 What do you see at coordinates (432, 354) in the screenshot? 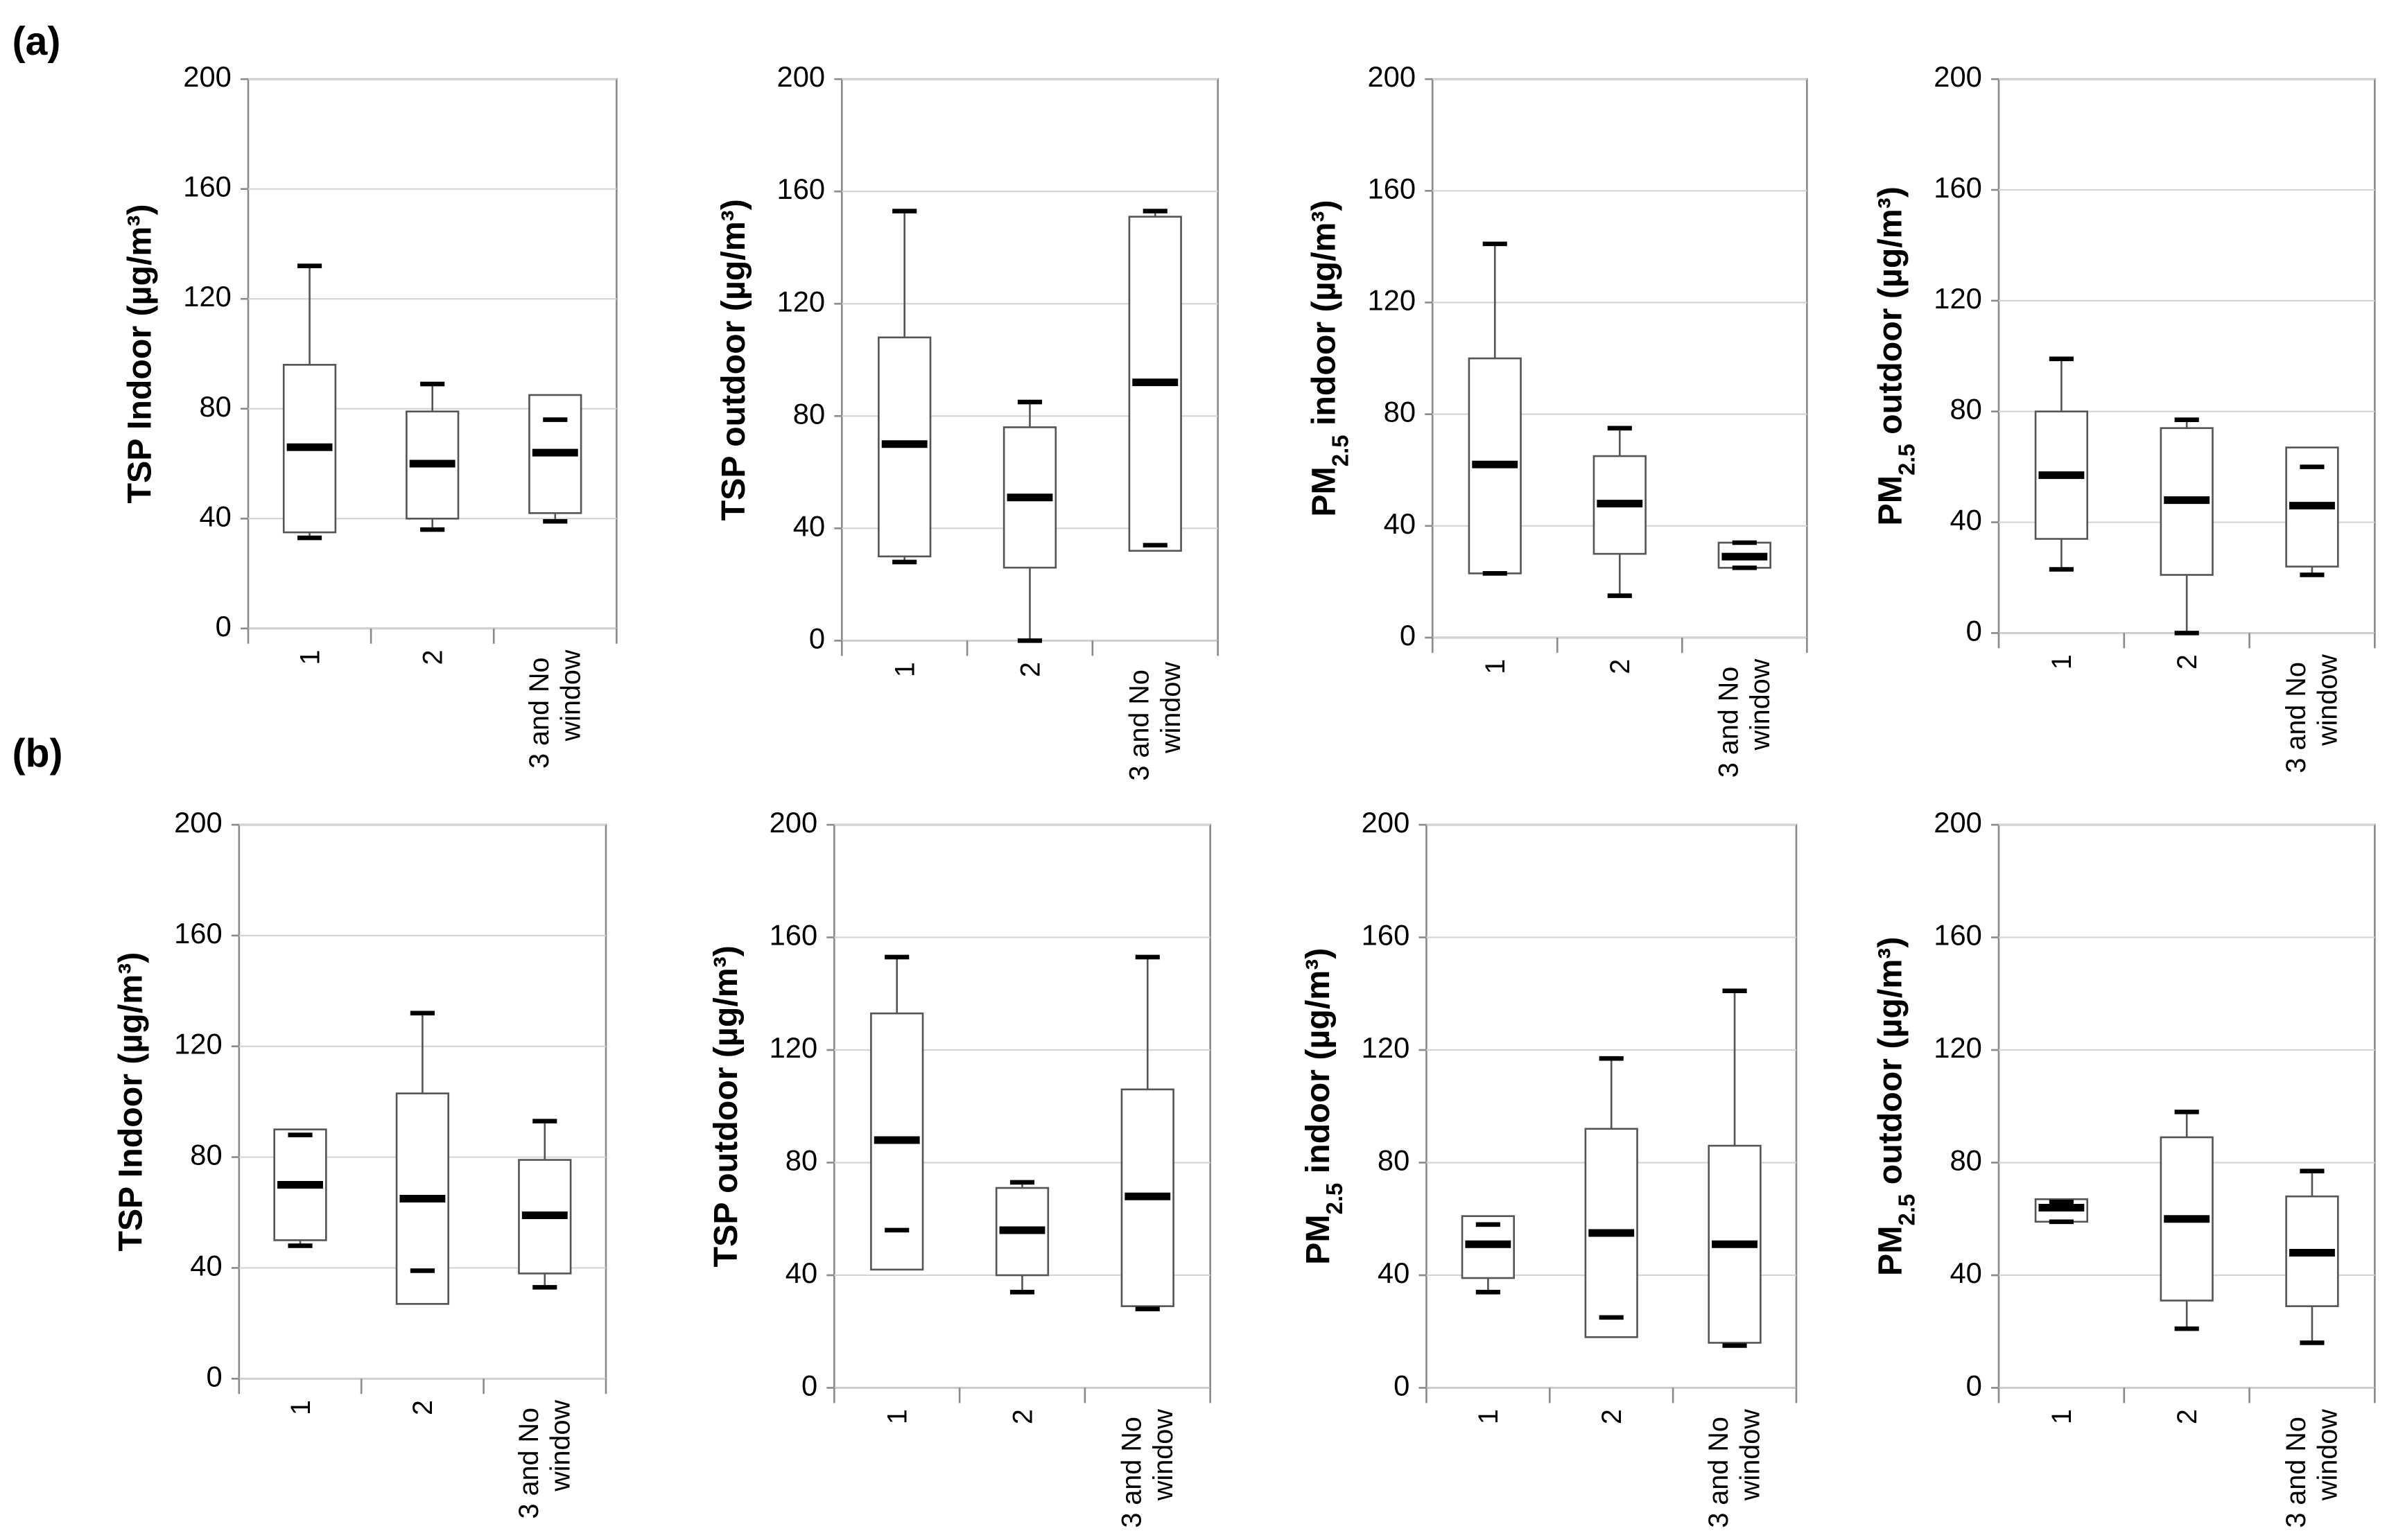
I see `plot-frame` at bounding box center [432, 354].